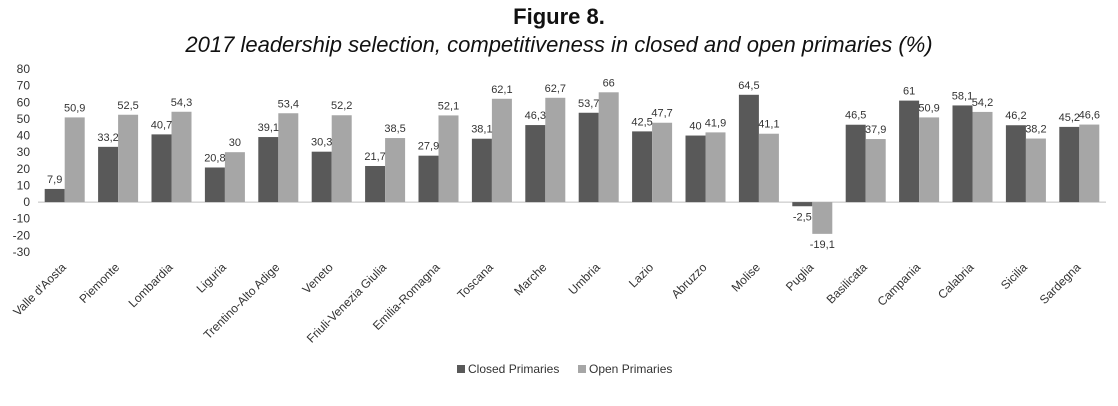  Describe the element at coordinates (535, 116) in the screenshot. I see `data-label: 46,3` at that location.